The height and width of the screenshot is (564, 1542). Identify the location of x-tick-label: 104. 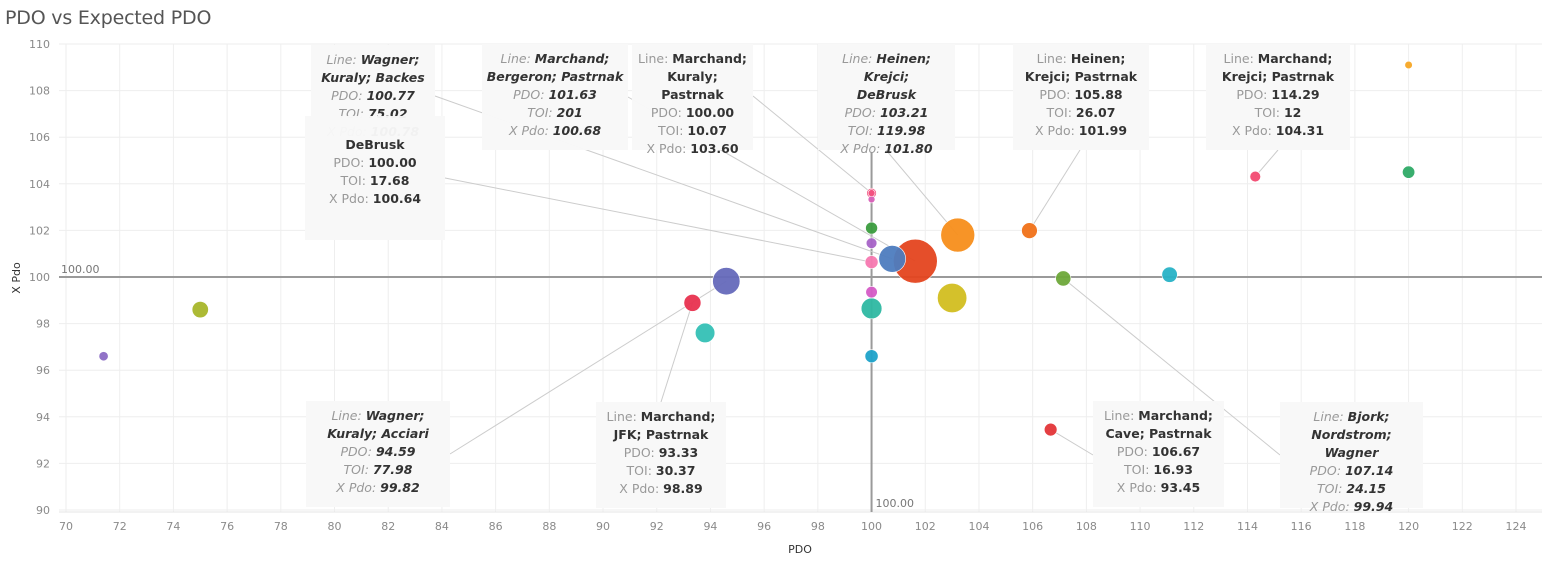
(978, 526).